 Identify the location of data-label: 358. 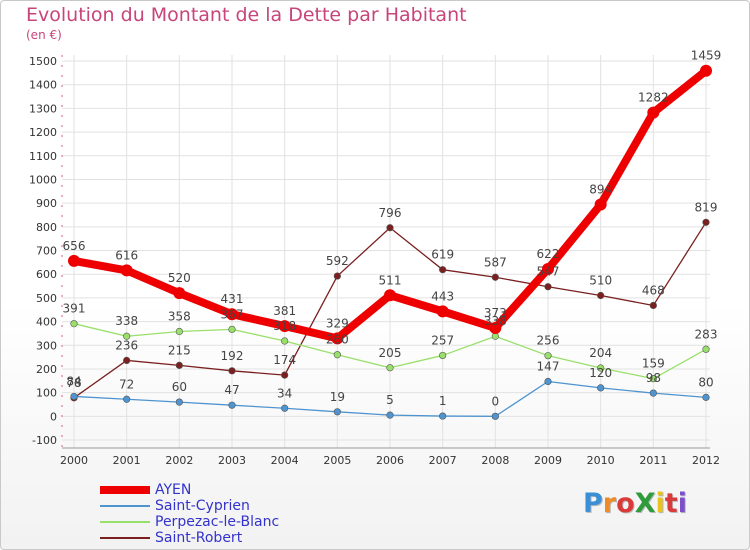
(179, 317).